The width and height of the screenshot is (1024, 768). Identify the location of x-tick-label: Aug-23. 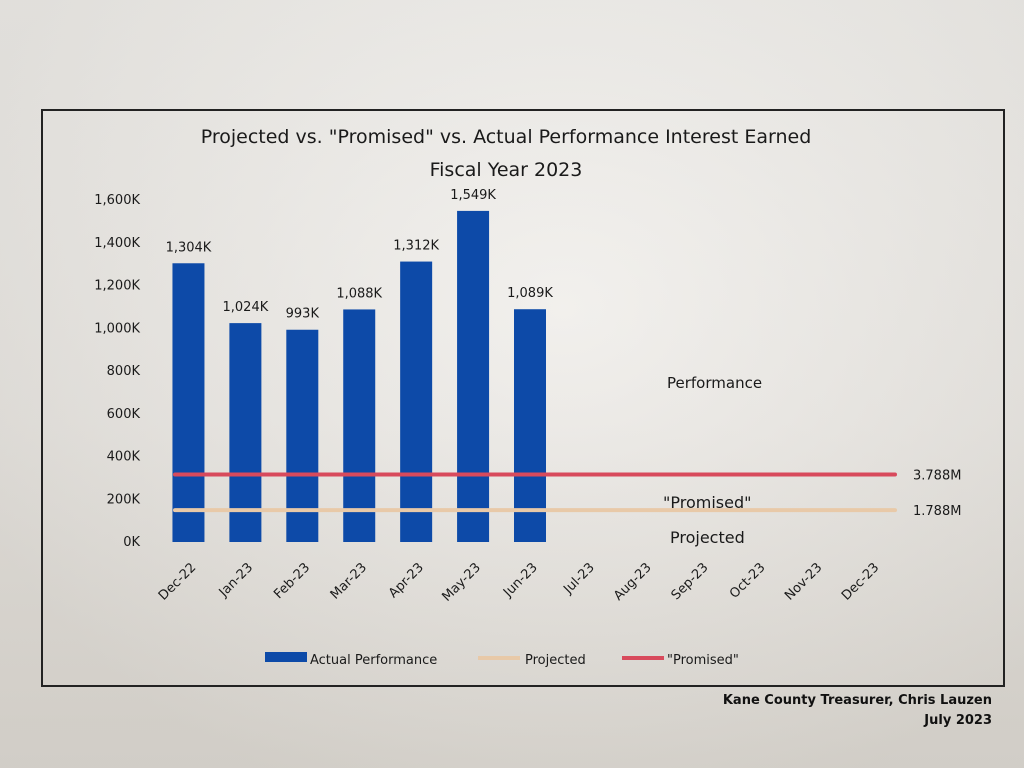
(633, 582).